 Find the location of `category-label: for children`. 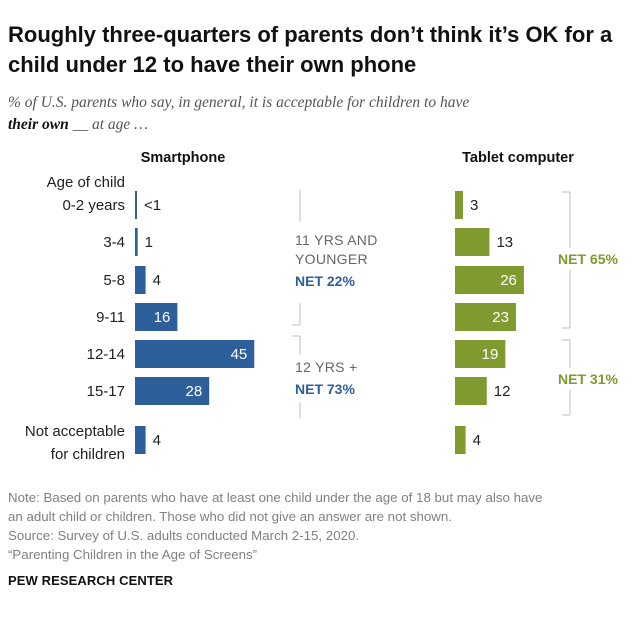

category-label: for children is located at coordinates (88, 454).